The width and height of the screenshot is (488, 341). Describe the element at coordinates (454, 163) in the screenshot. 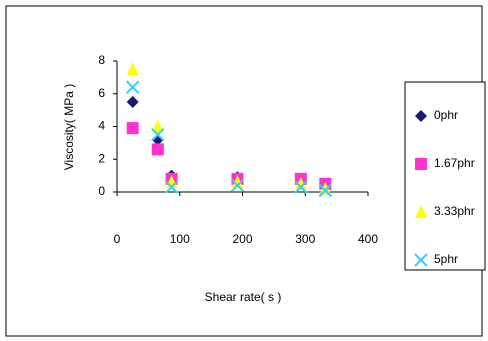

I see `legend-label: 1.67phr` at that location.